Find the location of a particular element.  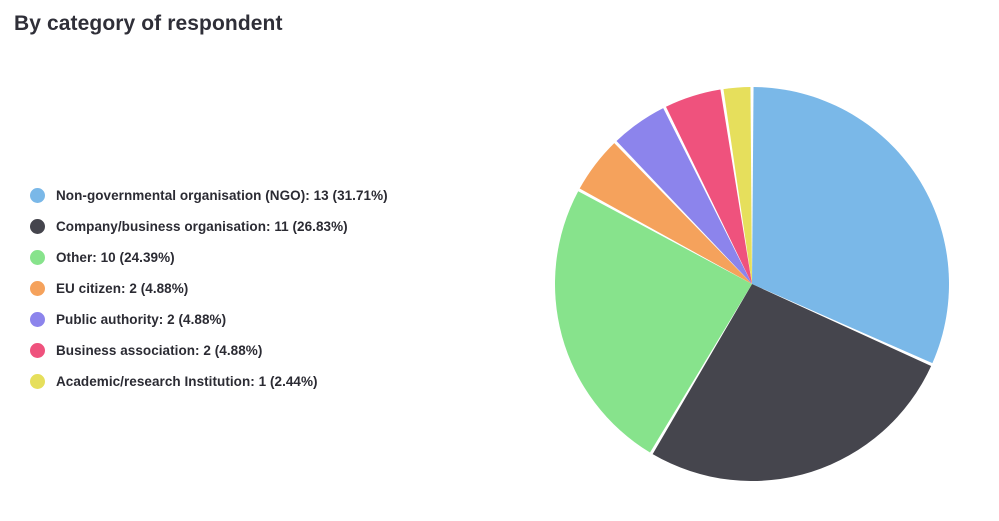

legend-item-label: Academic/research Institution: 1 (2.44%) is located at coordinates (187, 381).